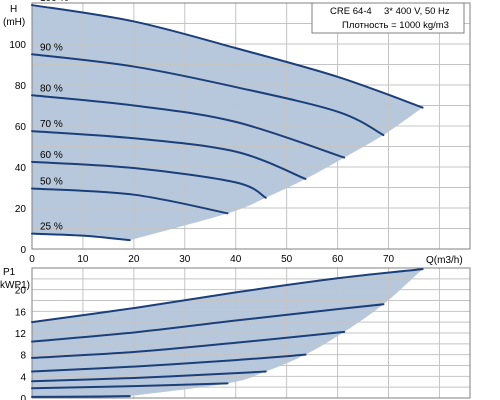 Image resolution: width=500 pixels, height=400 pixels. I want to click on curve-label: 70 %, so click(51, 124).